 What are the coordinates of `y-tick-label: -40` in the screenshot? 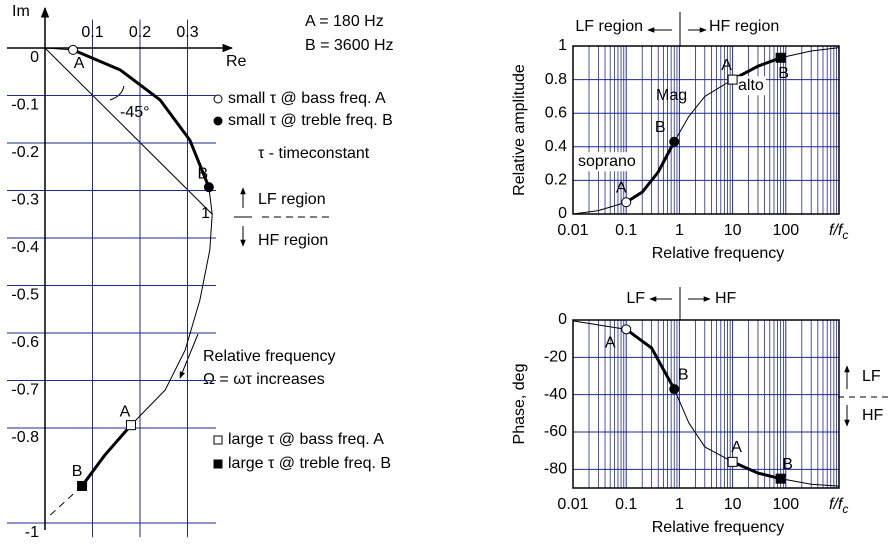 It's located at (555, 394).